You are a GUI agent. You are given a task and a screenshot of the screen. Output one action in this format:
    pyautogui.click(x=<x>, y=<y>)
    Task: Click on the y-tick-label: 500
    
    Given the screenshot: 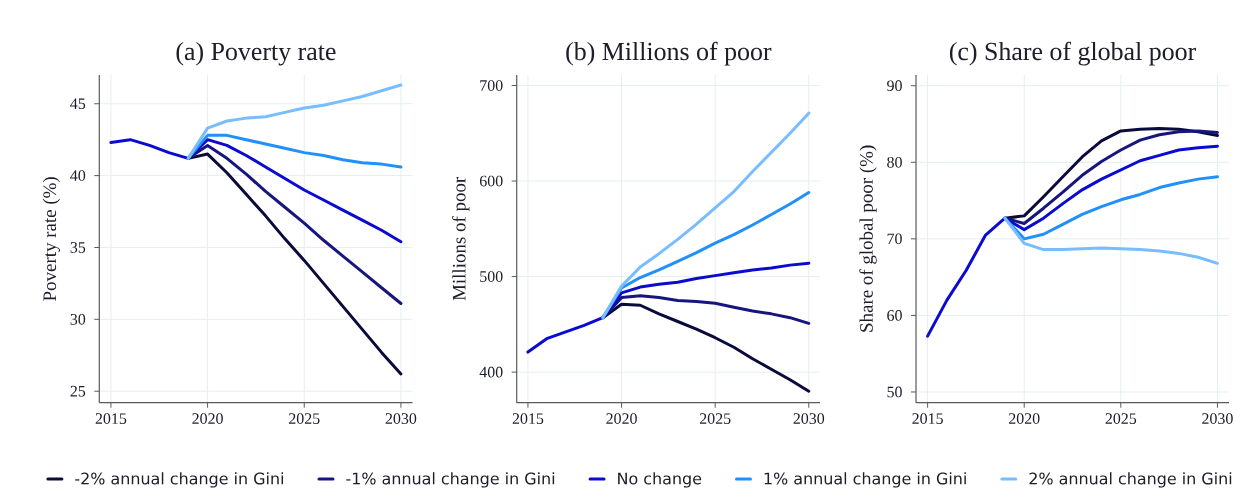 What is the action you would take?
    pyautogui.click(x=491, y=276)
    